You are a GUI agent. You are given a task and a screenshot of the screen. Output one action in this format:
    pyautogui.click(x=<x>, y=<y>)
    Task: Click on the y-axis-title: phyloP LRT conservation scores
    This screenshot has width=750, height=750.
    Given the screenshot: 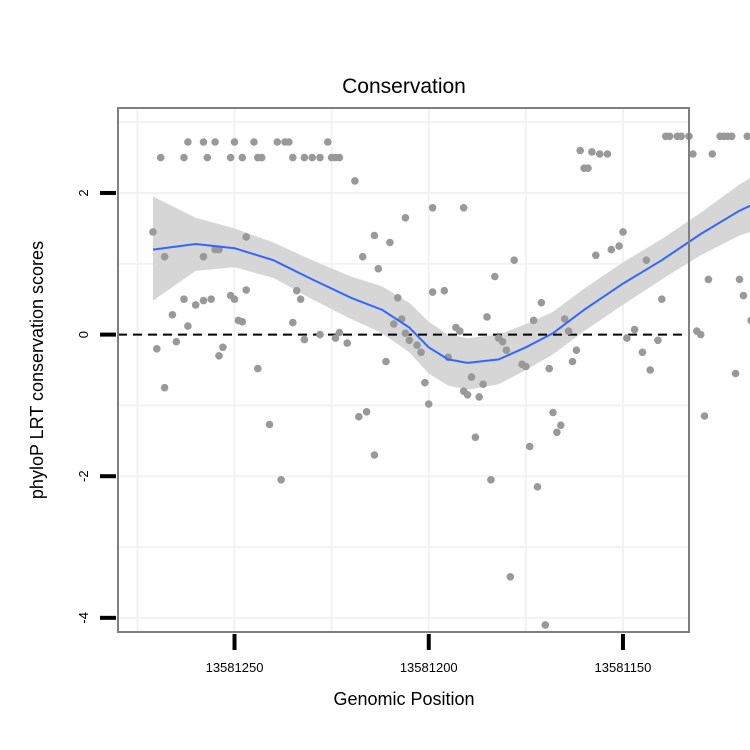 What is the action you would take?
    pyautogui.click(x=37, y=370)
    